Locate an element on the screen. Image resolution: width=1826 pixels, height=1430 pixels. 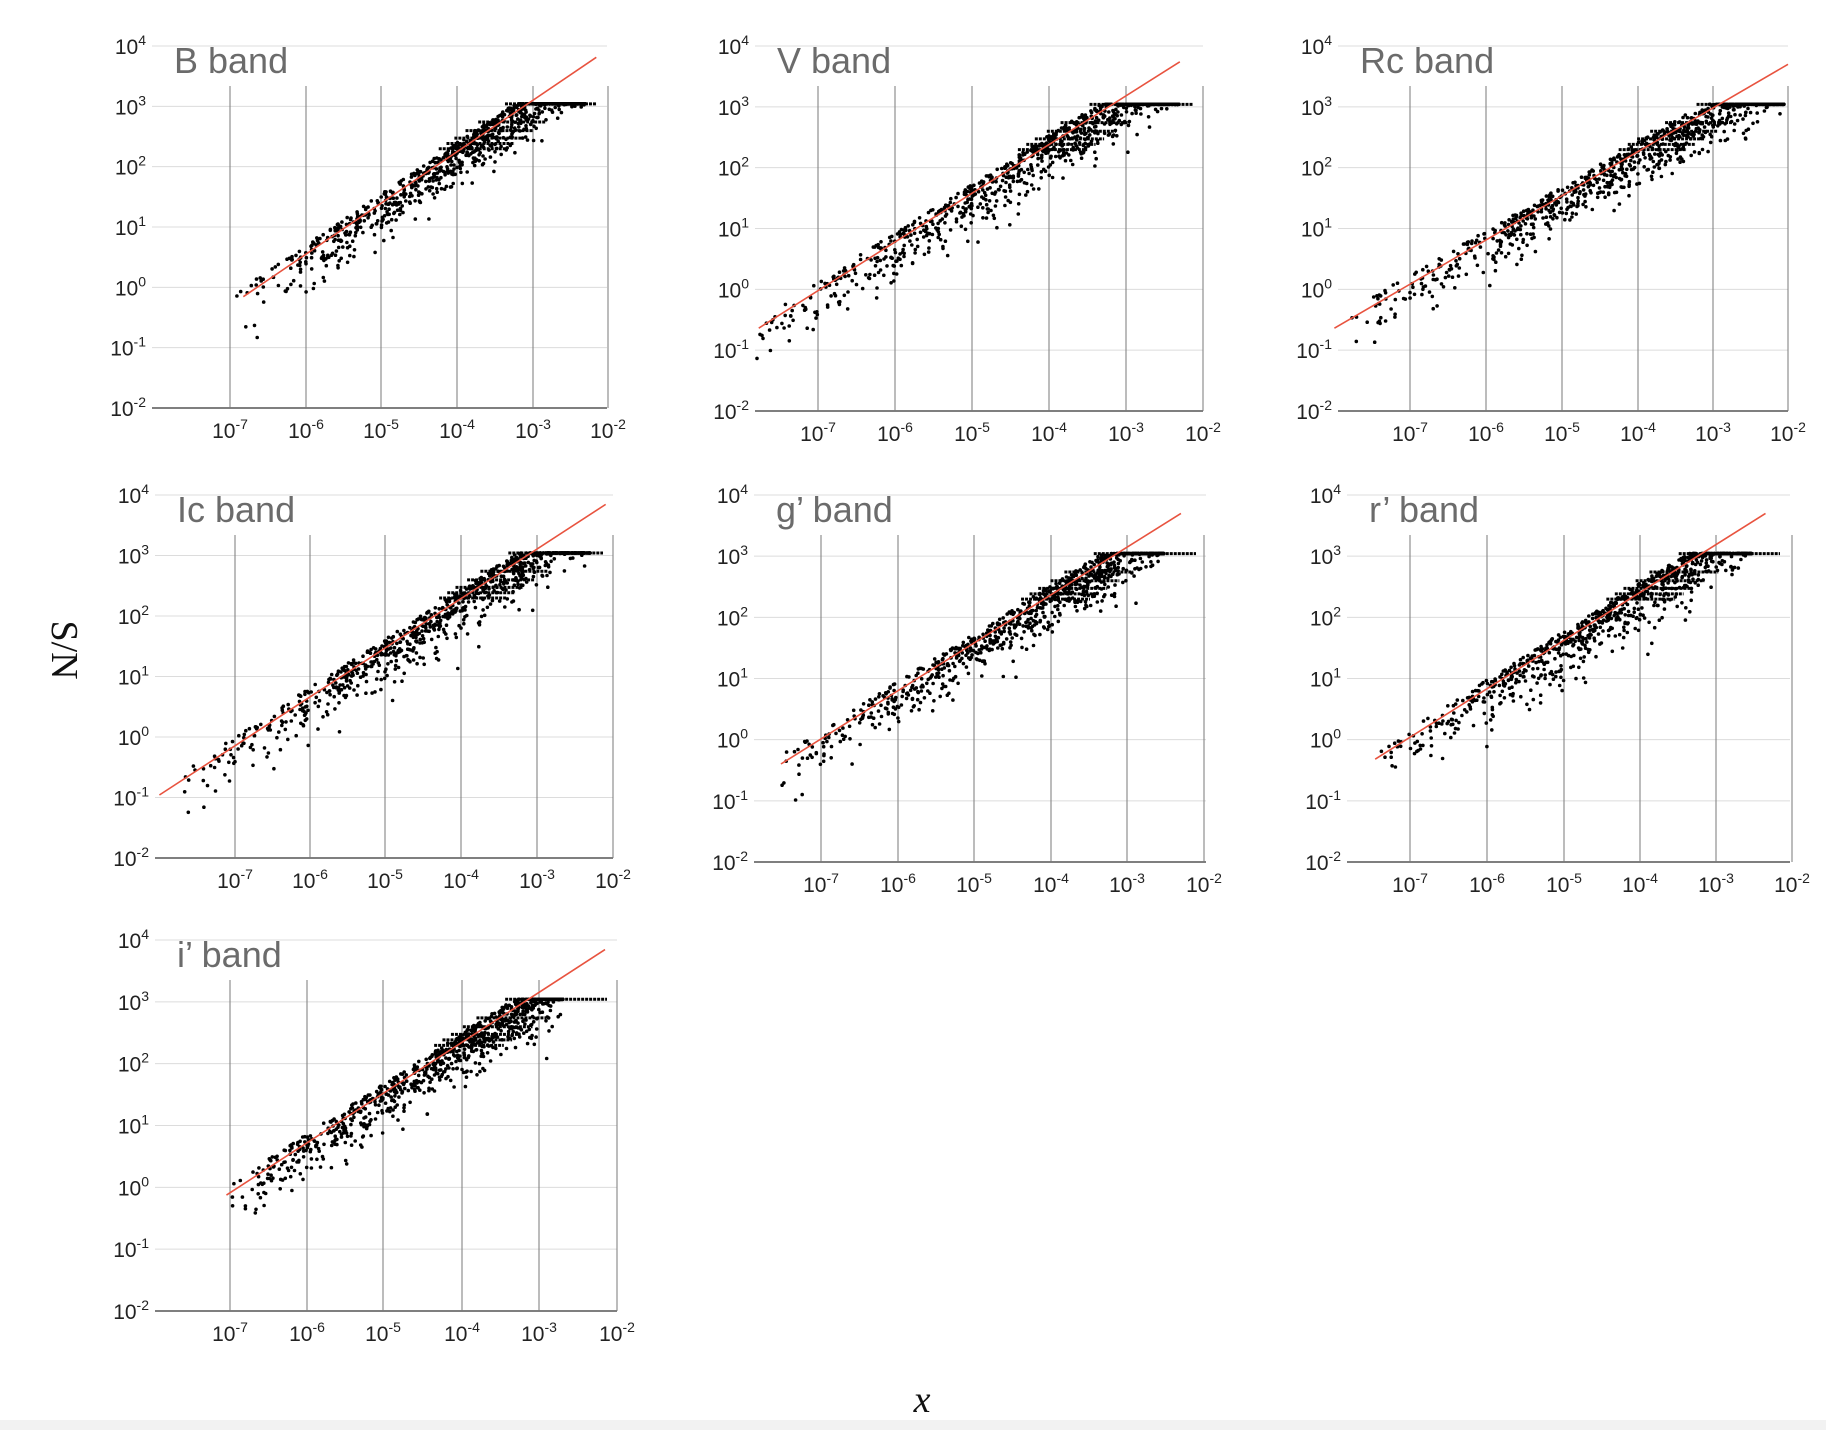
x-tick-label: 10⁻⁵ is located at coordinates (1562, 432).